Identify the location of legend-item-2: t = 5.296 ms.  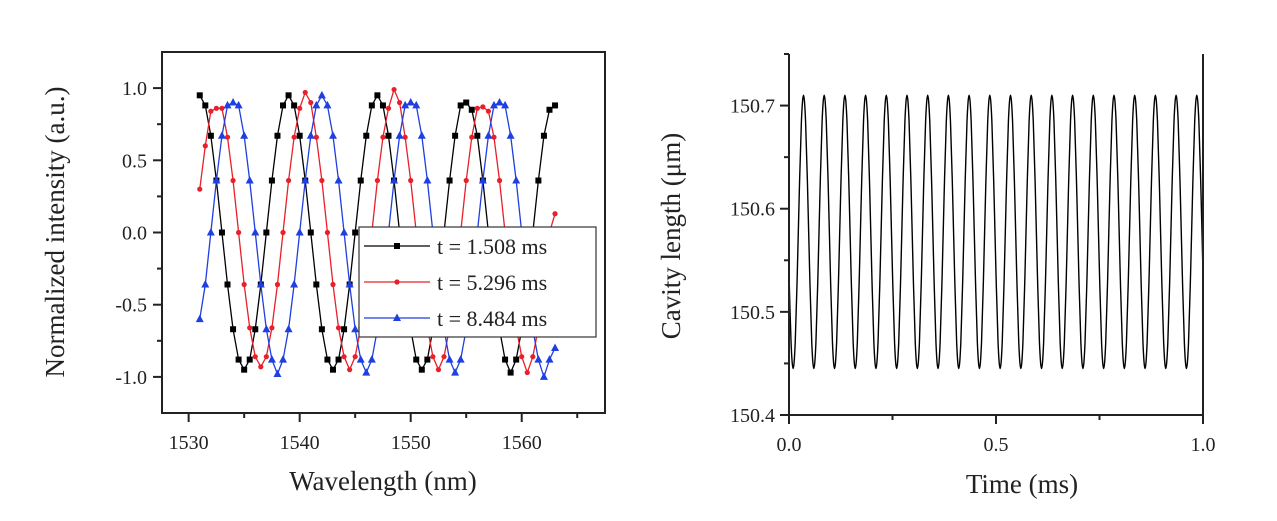
(455, 282).